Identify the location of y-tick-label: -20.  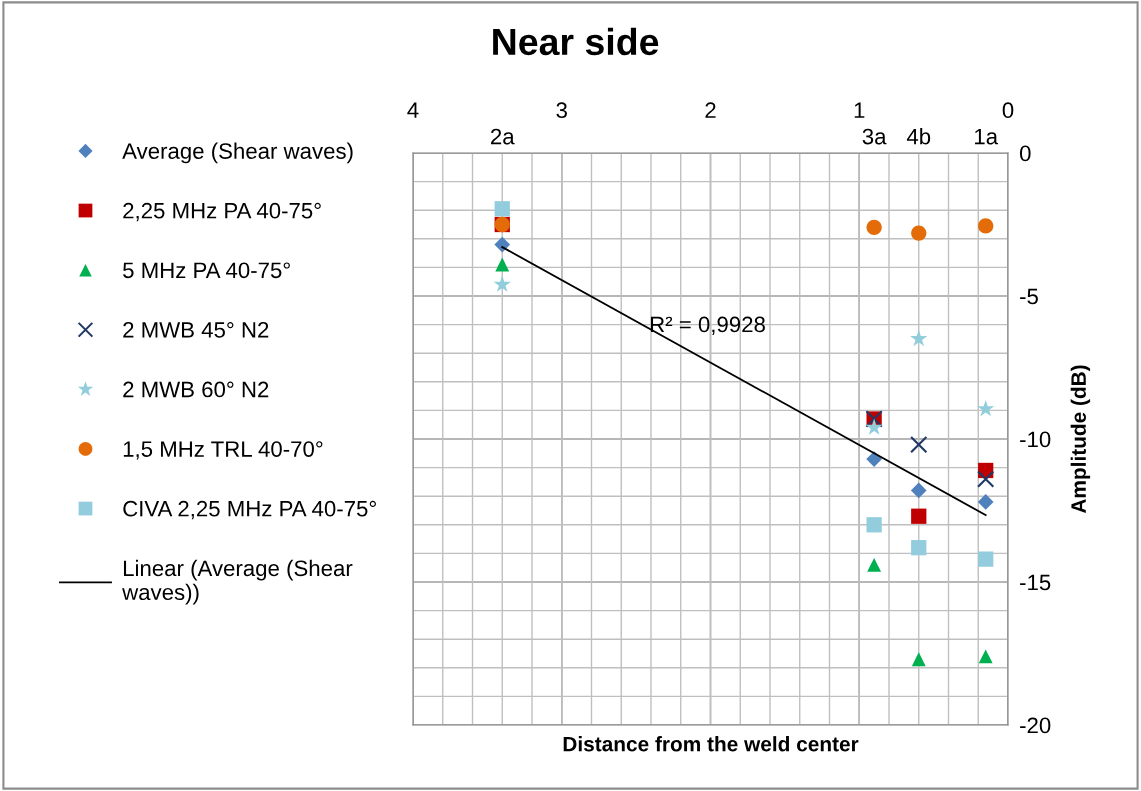
(1035, 725).